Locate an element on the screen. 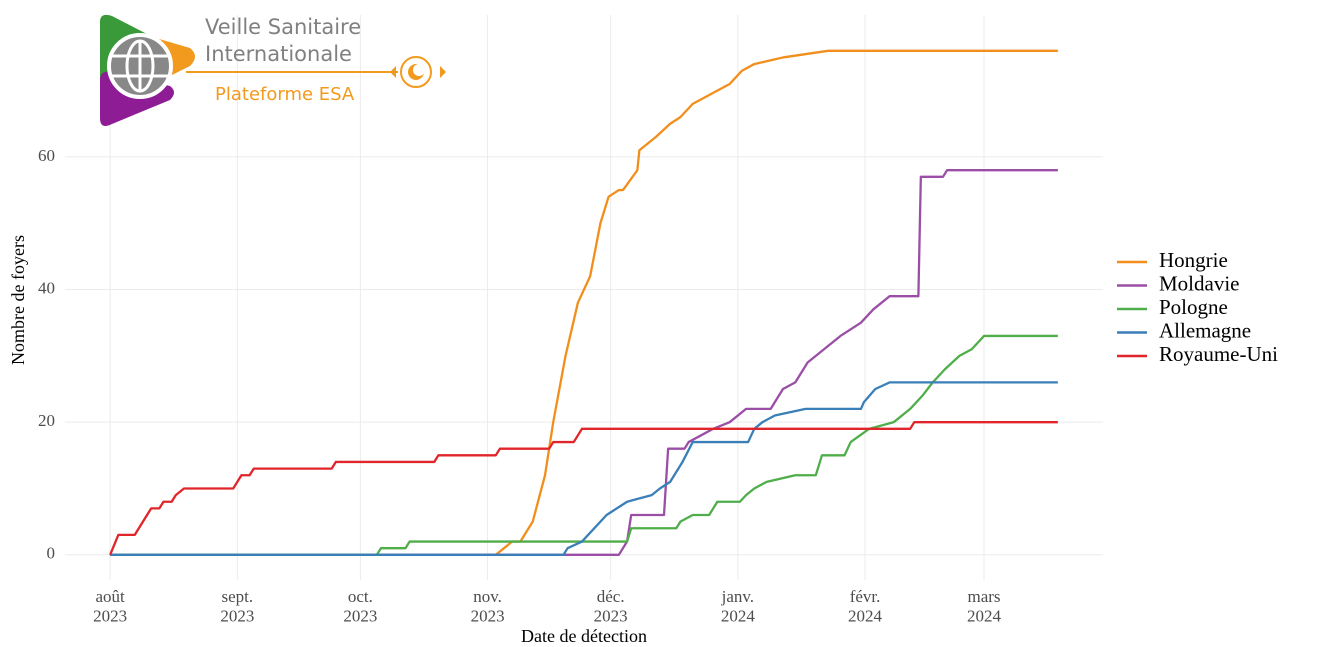 This screenshot has height=647, width=1325. legend-label: Royaume-Uni is located at coordinates (1218, 354).